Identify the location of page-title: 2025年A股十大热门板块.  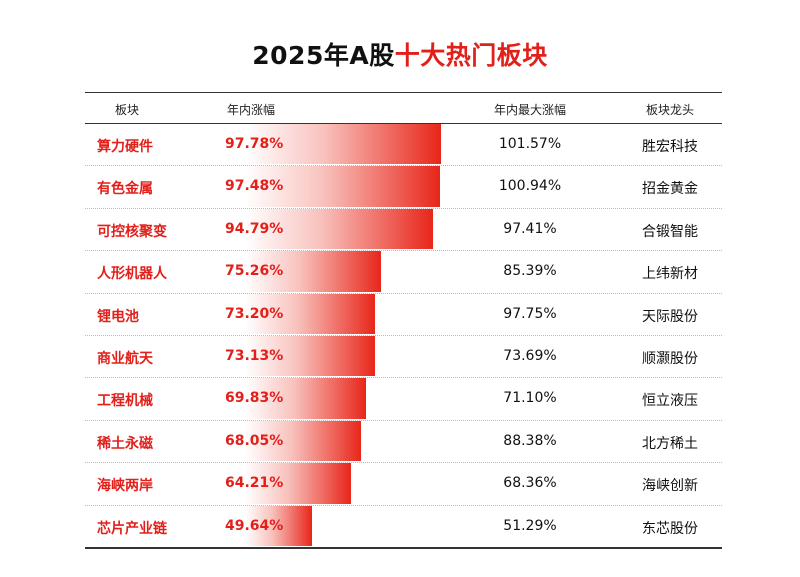
(400, 54).